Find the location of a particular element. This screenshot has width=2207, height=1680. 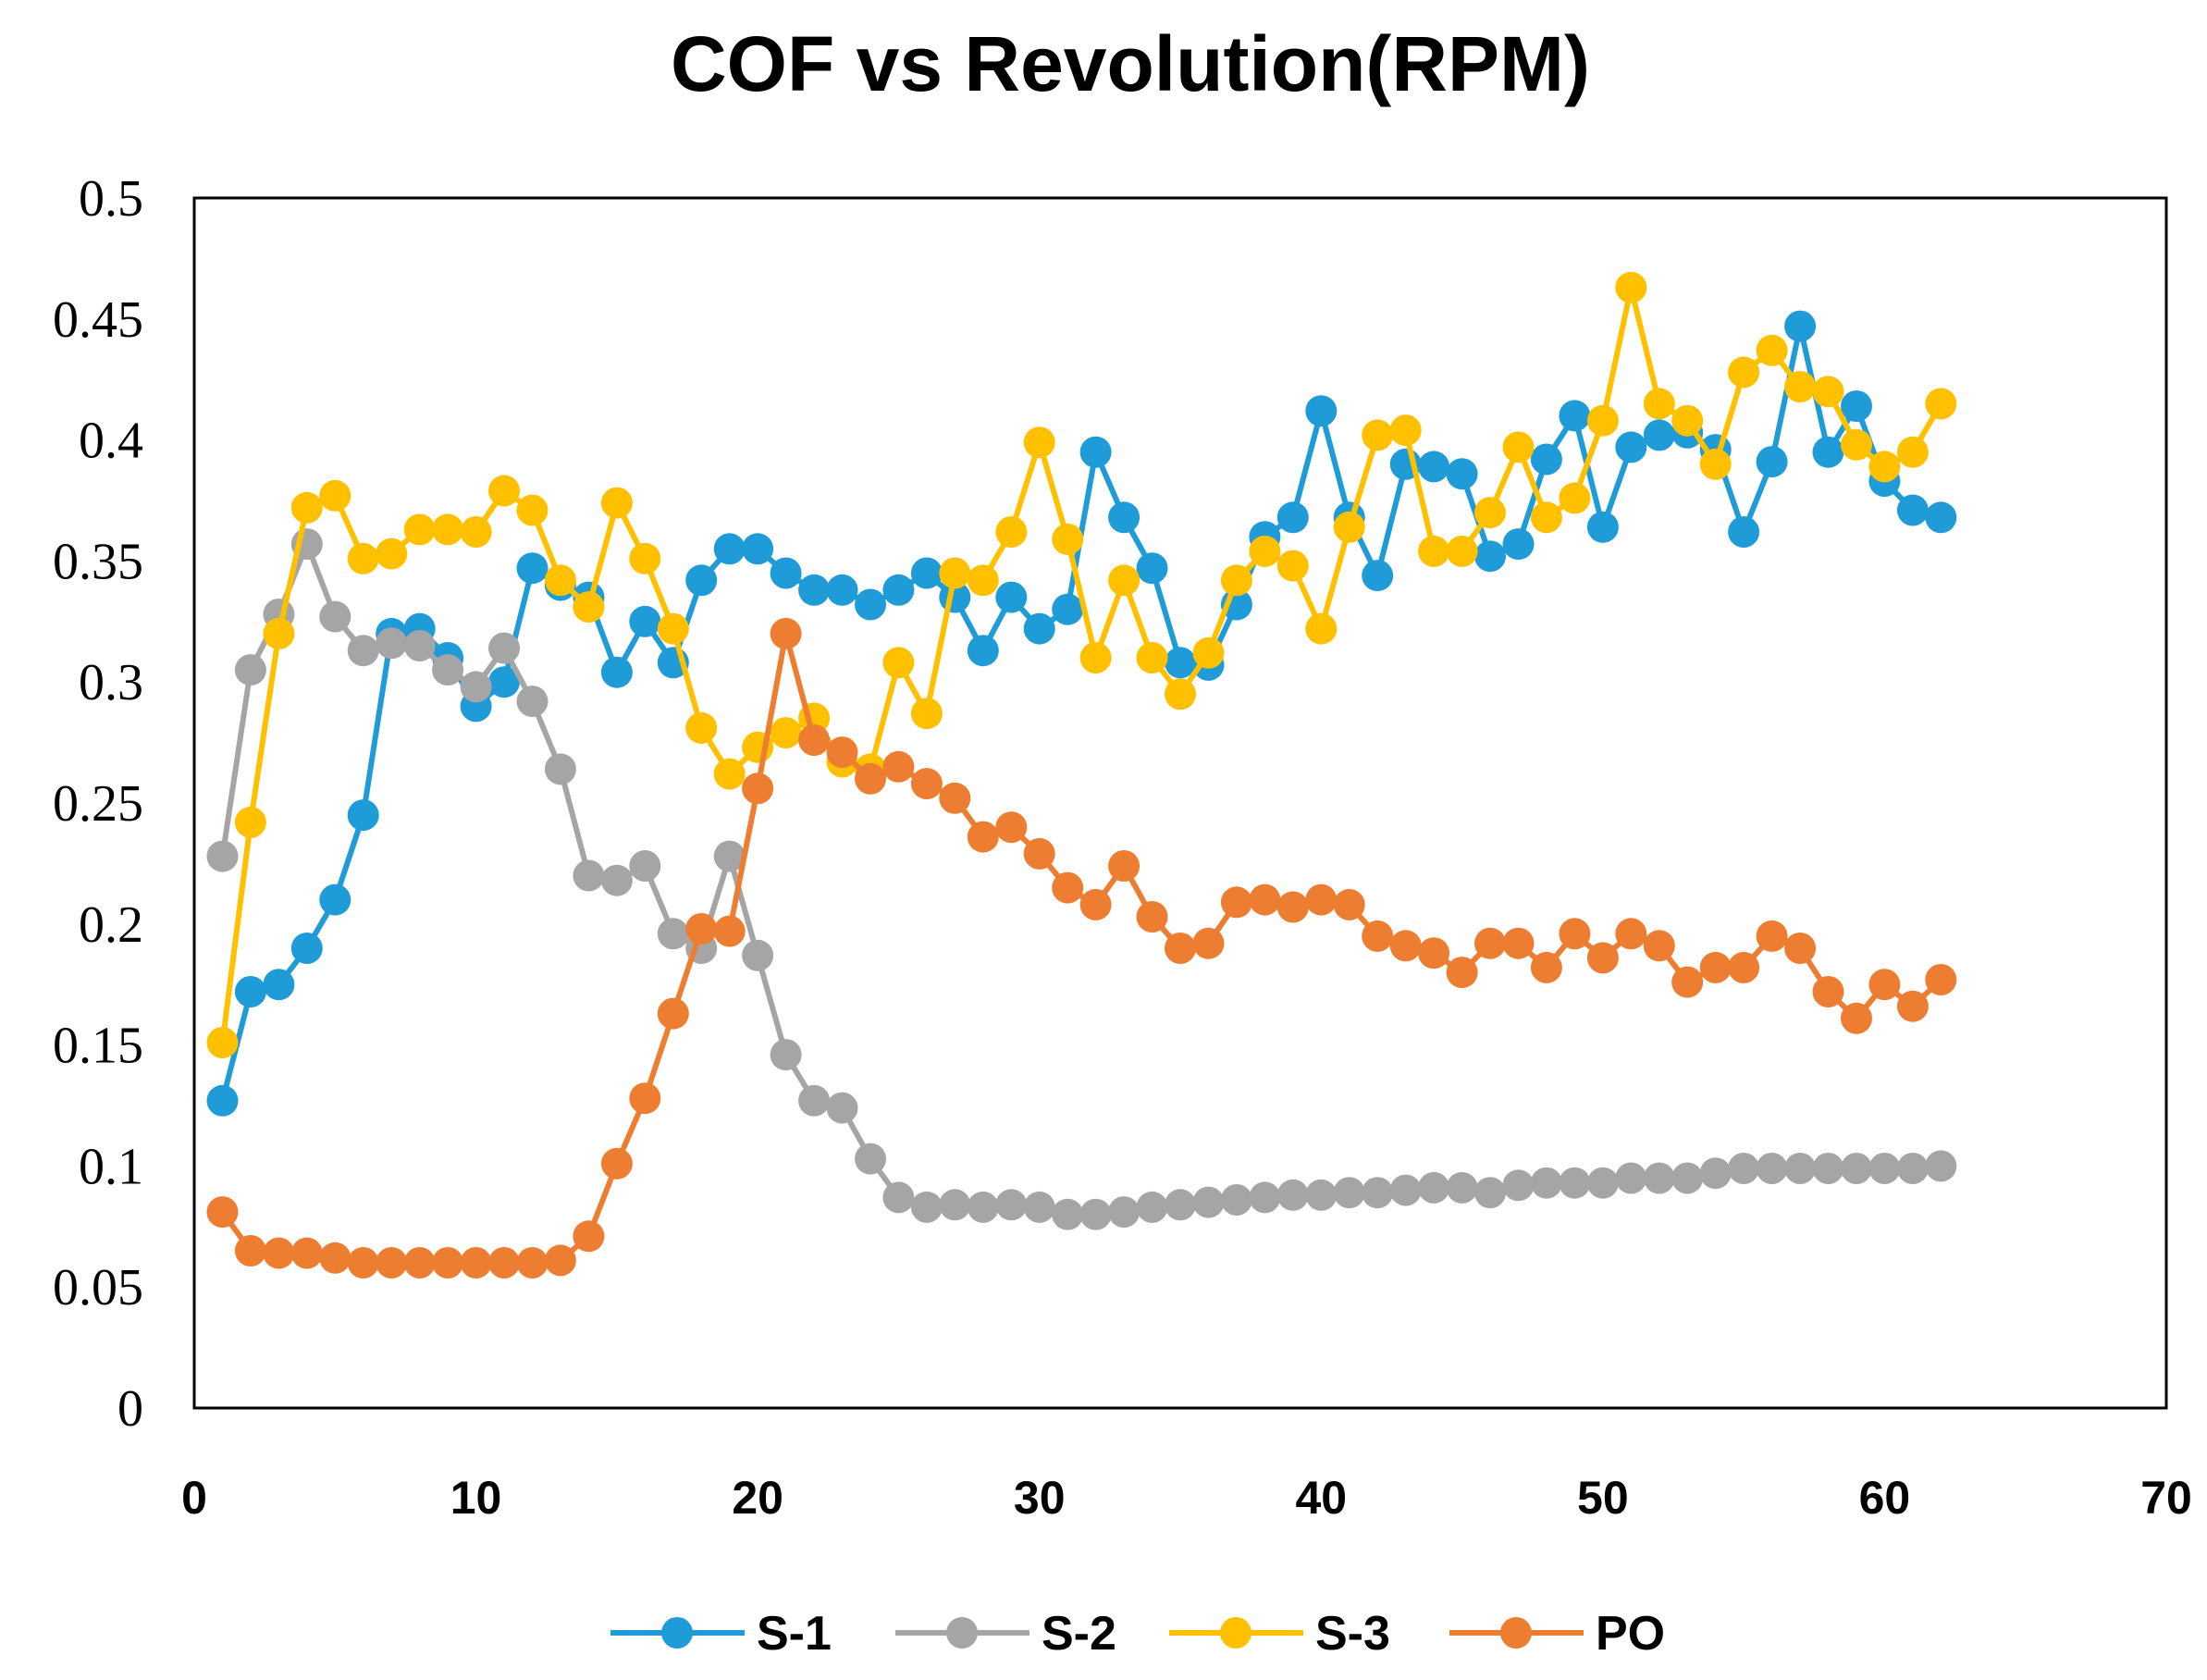

x-tick-label: 40 is located at coordinates (1321, 1498).